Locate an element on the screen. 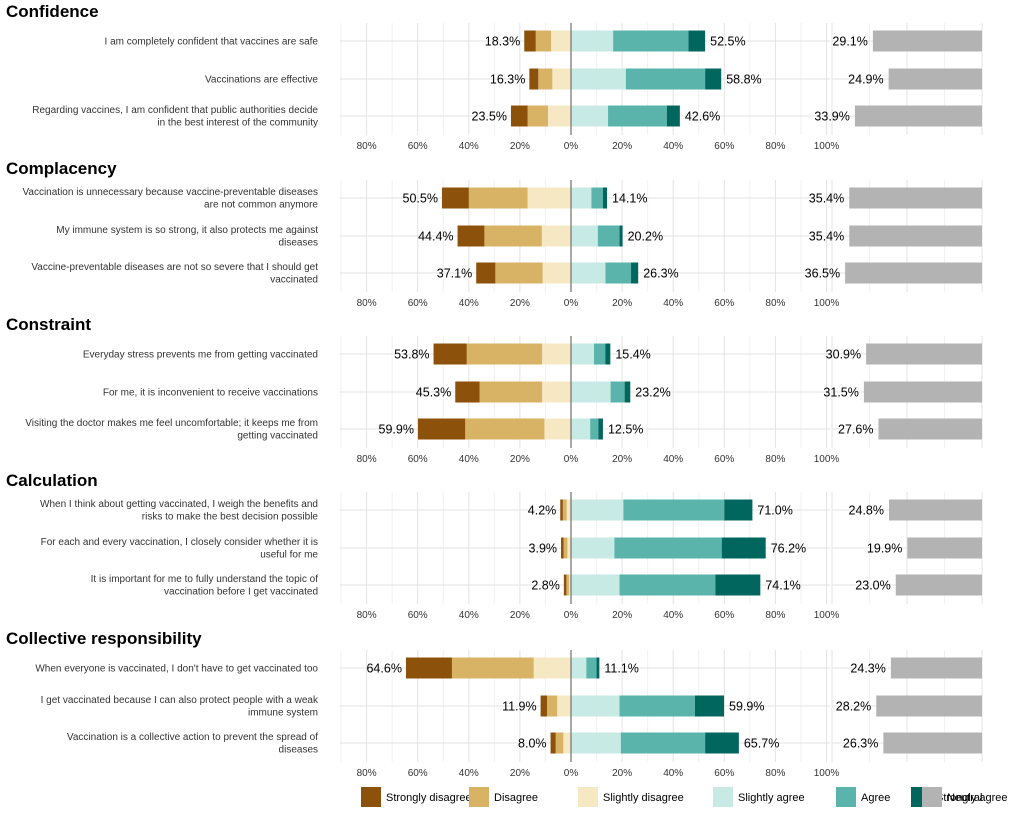 The height and width of the screenshot is (839, 1021). disagree-percent-label: 4.2% is located at coordinates (542, 511).